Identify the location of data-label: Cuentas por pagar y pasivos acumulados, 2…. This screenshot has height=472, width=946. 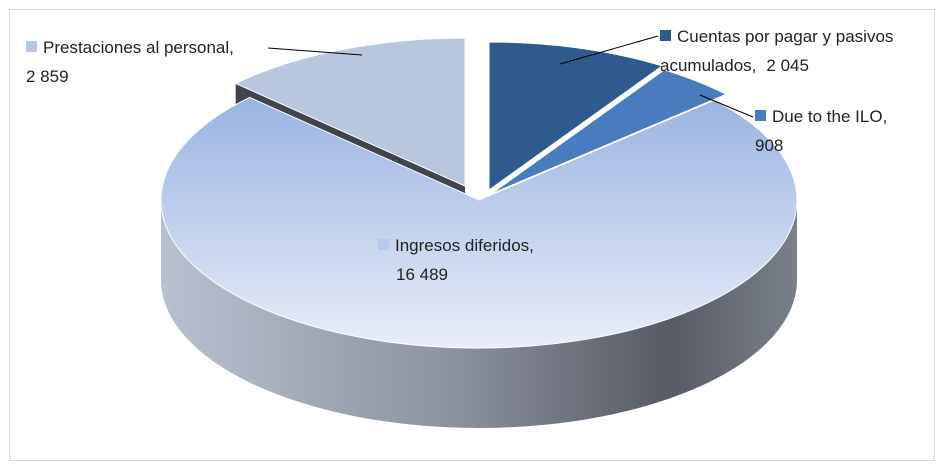
(785, 51).